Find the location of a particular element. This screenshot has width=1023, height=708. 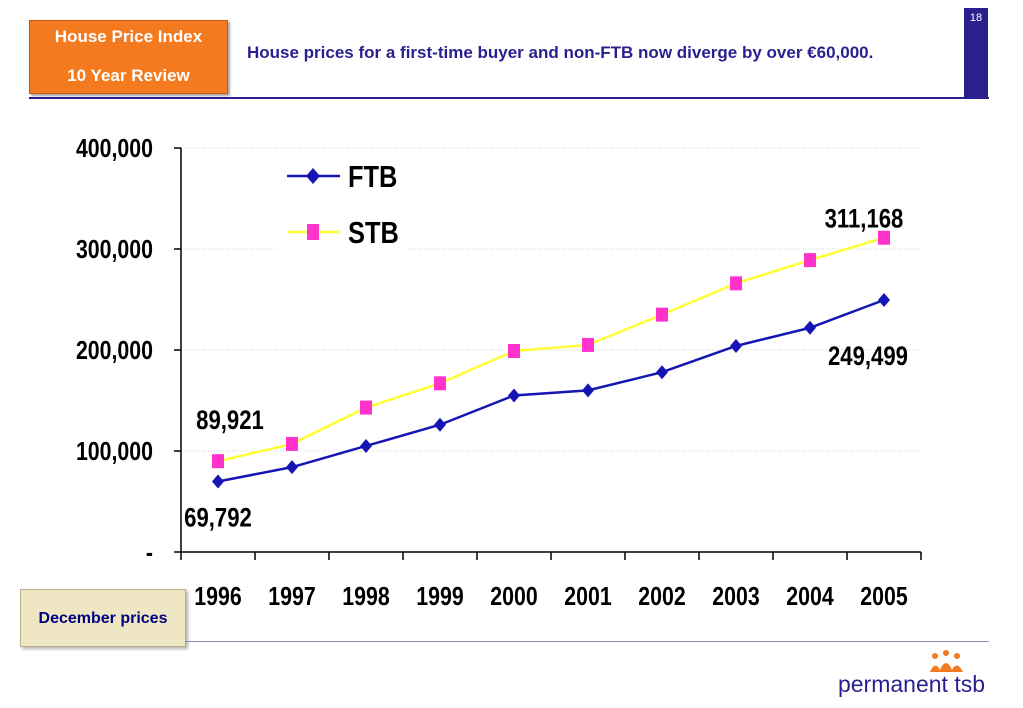

legend-box is located at coordinates (343, 202).